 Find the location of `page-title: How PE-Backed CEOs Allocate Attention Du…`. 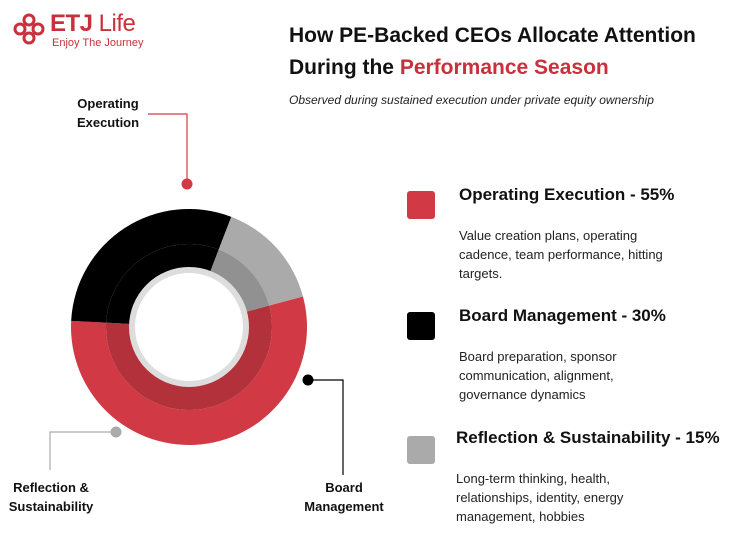

page-title: How PE-Backed CEOs Allocate Attention Du… is located at coordinates (514, 52).